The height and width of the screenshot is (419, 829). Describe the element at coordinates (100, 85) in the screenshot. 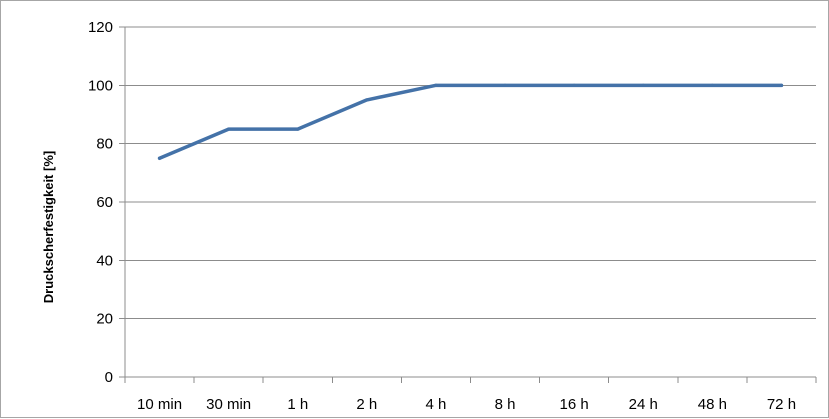

I see `y-tick-label: 100` at that location.